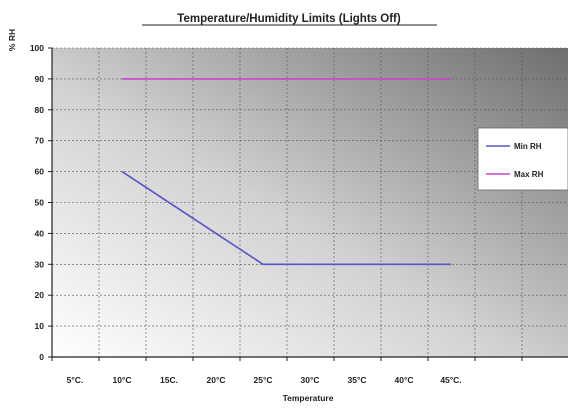  What do you see at coordinates (286, 218) in the screenshot?
I see `series-line-min-rh` at bounding box center [286, 218].